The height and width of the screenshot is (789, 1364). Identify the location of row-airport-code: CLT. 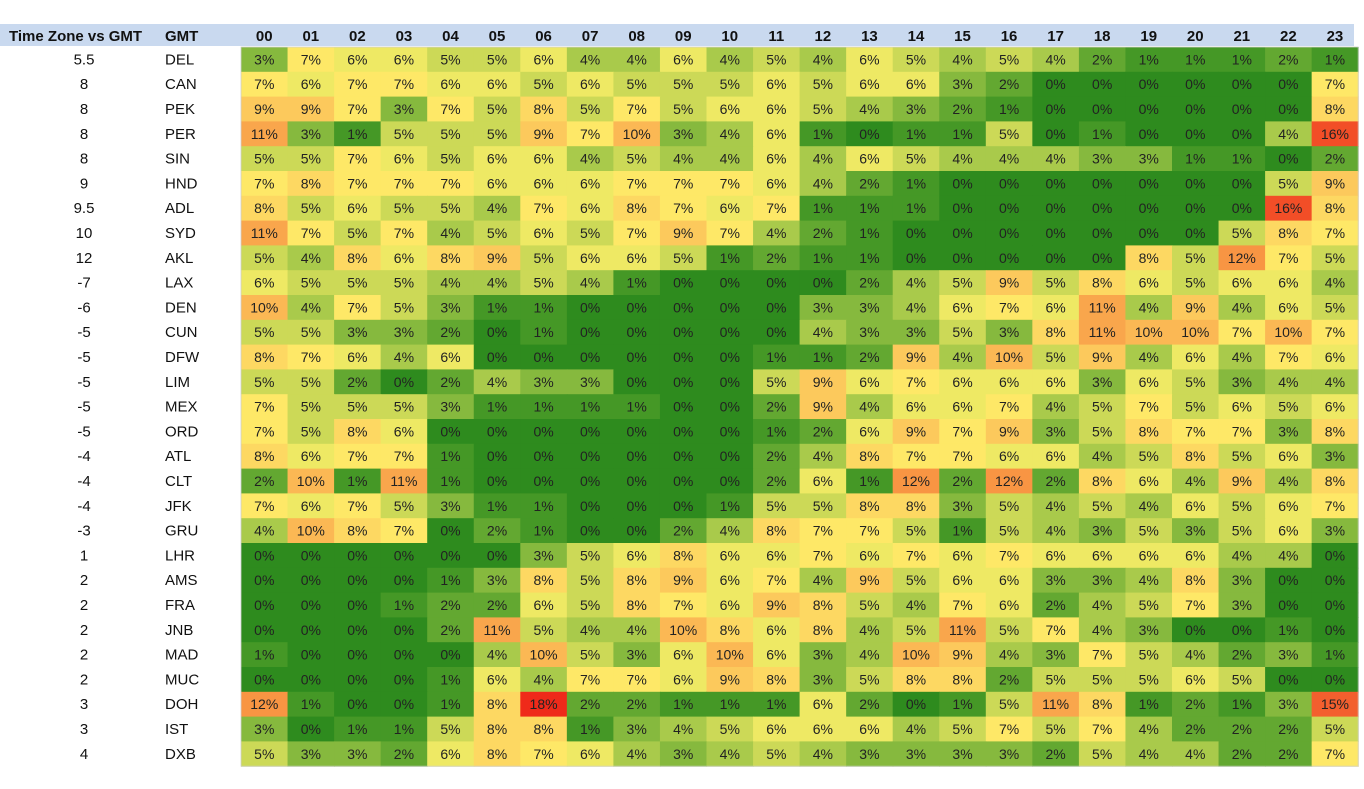
(178, 481).